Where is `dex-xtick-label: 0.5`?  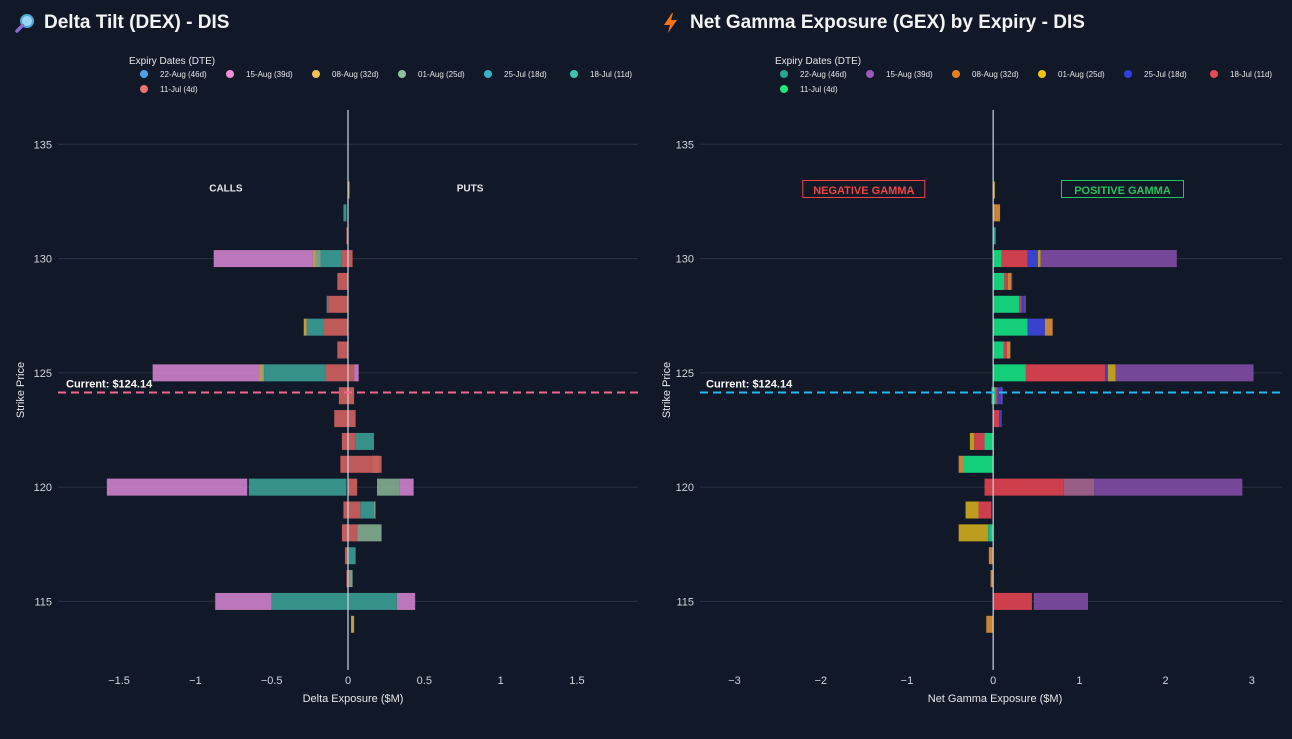
dex-xtick-label: 0.5 is located at coordinates (424, 681).